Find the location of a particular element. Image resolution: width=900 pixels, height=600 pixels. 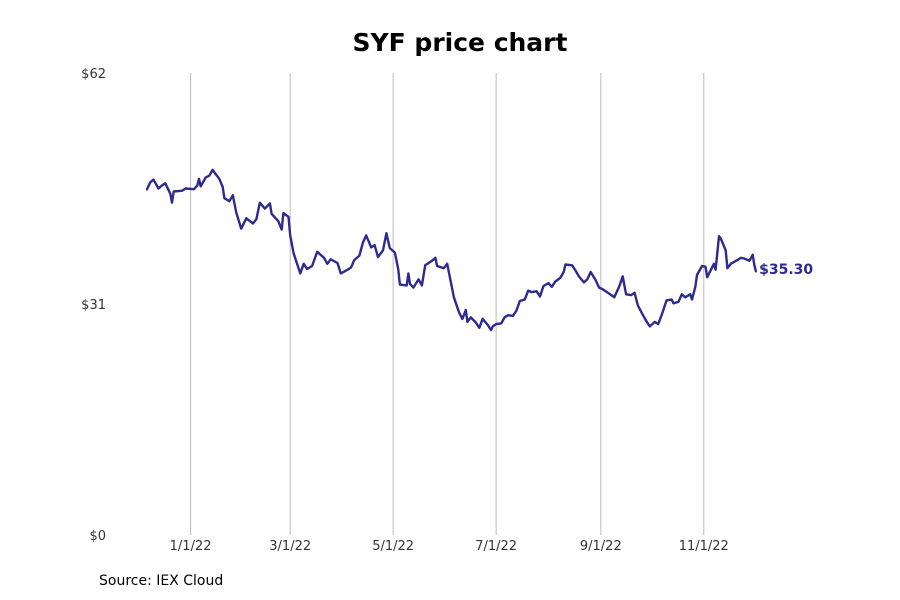

source-note: Source: IEX Cloud is located at coordinates (161, 581).